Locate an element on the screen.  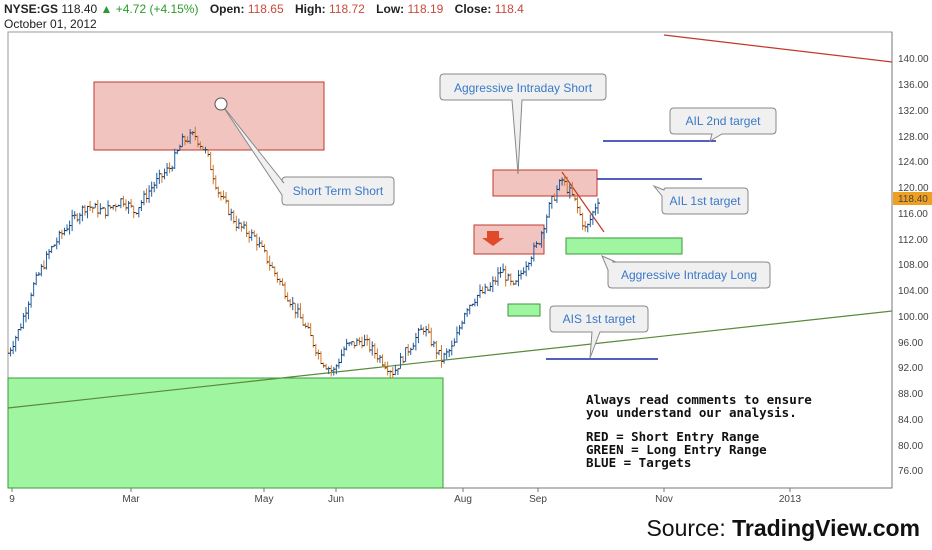
y-tick-label: 76.00 is located at coordinates (910, 471).